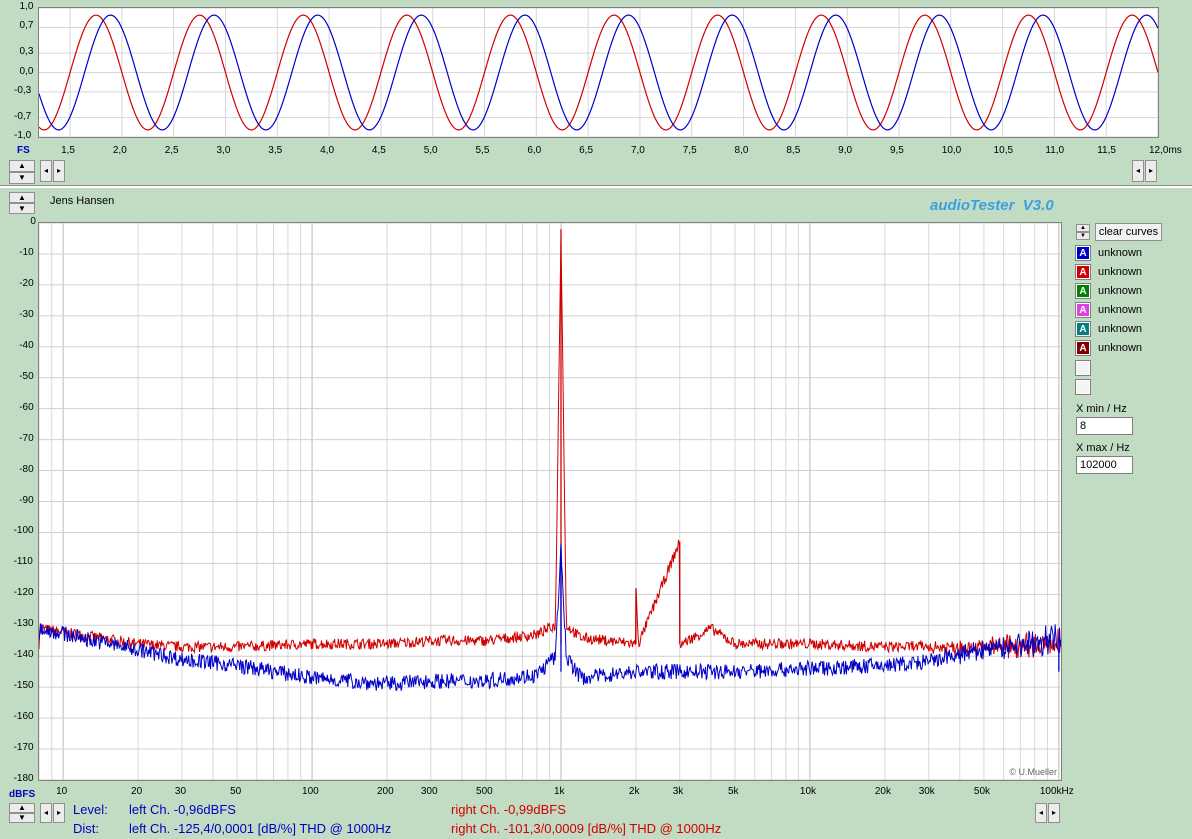 This screenshot has width=1192, height=839. I want to click on spectrum-y-tick: -10, so click(26, 252).